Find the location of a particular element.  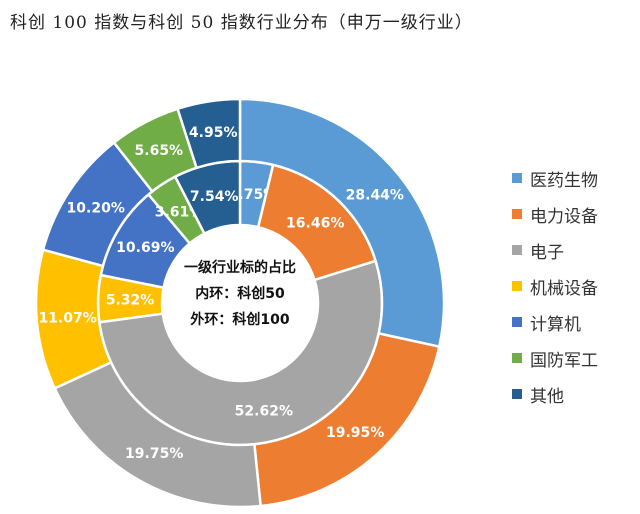

outer-label-国防军工: 5.65% is located at coordinates (159, 151).